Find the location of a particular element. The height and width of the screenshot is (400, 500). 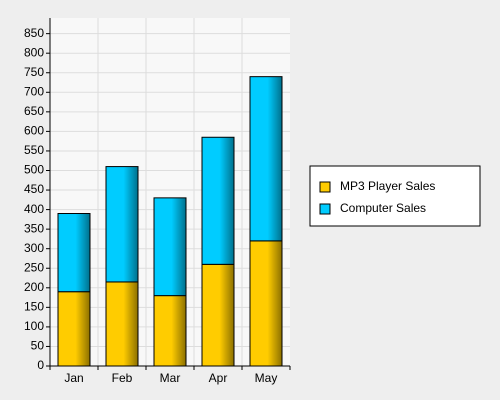

y-tick-label: 850 is located at coordinates (34, 33).